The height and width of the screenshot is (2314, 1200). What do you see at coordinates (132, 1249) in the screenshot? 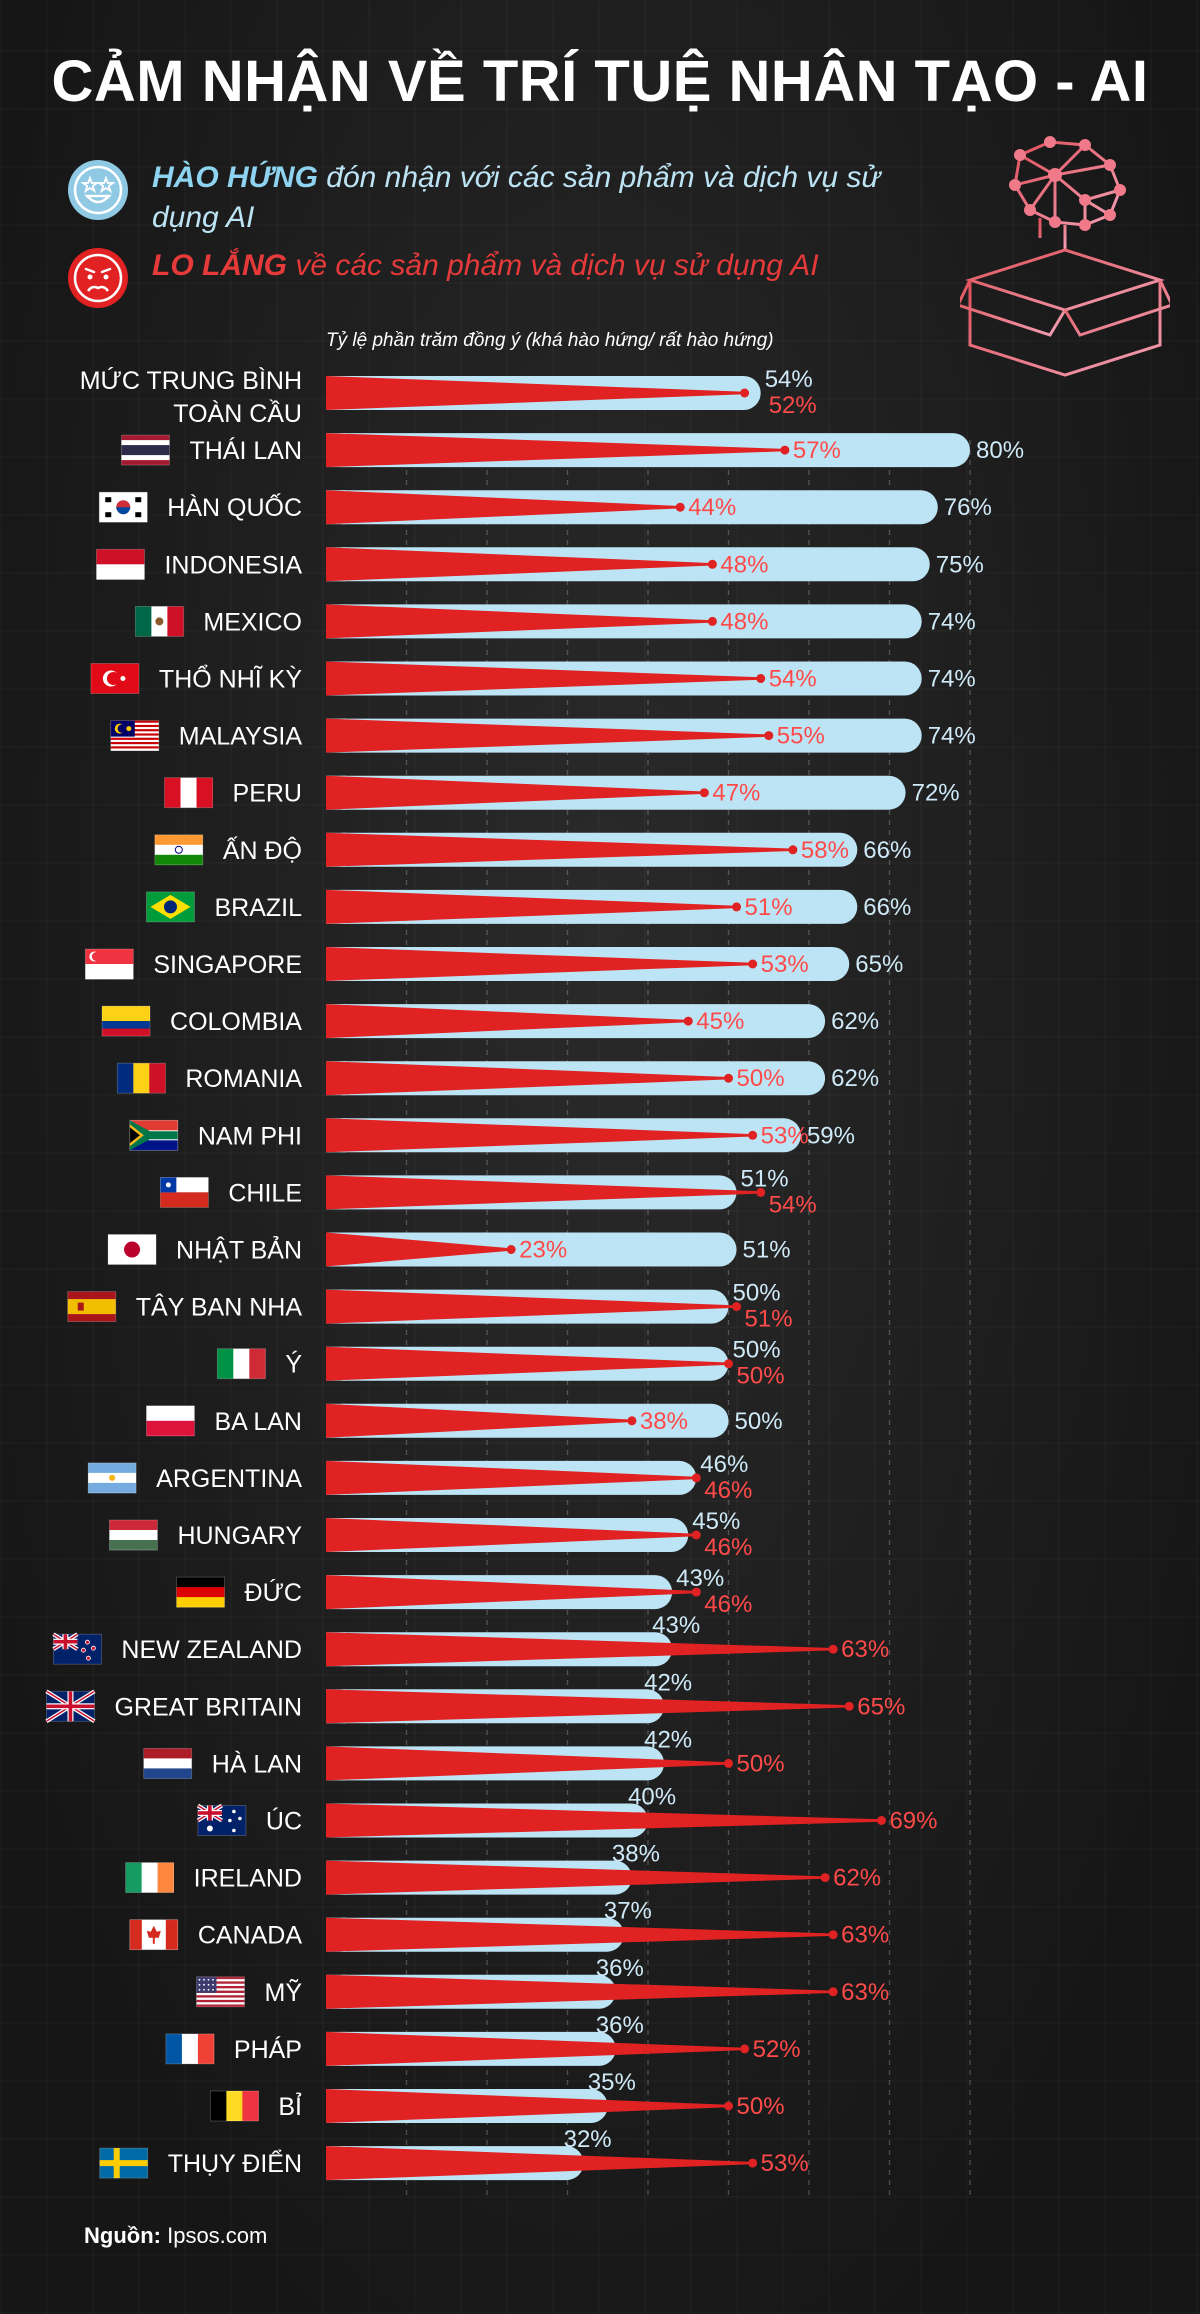
I see `japan-flag-icon` at bounding box center [132, 1249].